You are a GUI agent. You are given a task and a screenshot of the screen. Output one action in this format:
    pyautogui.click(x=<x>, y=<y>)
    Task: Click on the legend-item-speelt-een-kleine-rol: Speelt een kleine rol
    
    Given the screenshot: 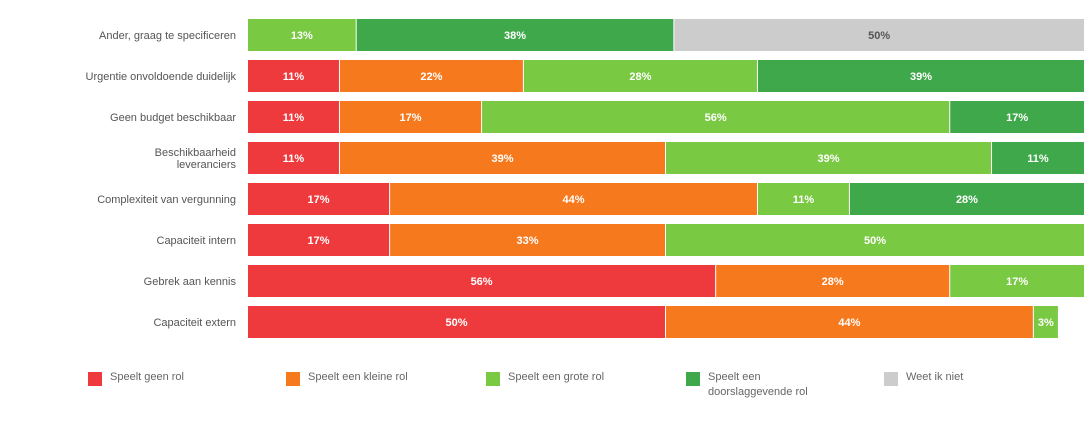 What is the action you would take?
    pyautogui.click(x=363, y=378)
    